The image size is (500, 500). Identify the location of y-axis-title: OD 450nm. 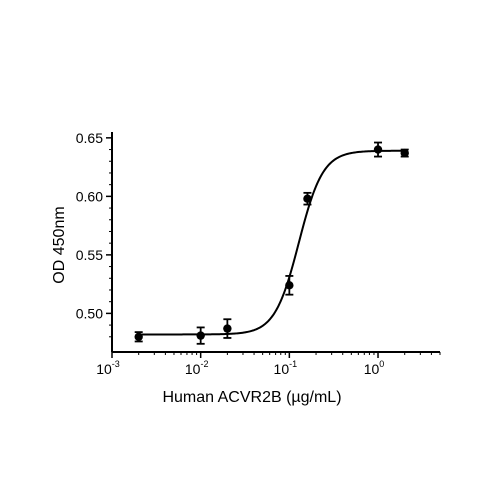
(59, 244).